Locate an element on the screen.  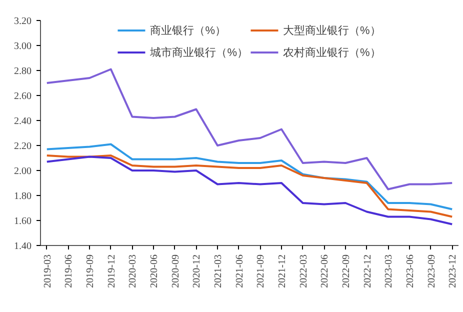
legend-label: 城市商业银行（%） is located at coordinates (199, 53).